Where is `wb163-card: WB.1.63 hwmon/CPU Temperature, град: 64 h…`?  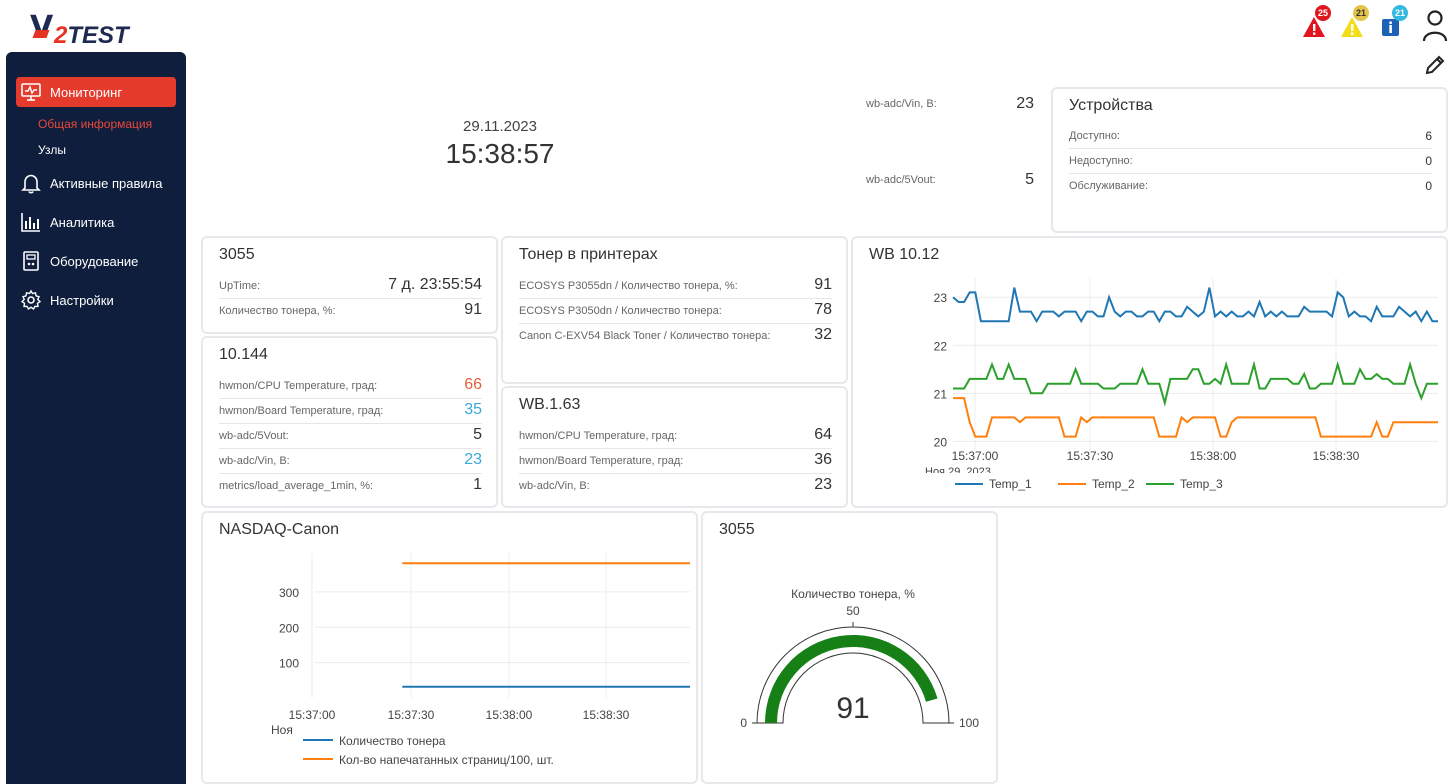
wb163-card: WB.1.63 hwmon/CPU Temperature, град: 64 h… is located at coordinates (674, 447).